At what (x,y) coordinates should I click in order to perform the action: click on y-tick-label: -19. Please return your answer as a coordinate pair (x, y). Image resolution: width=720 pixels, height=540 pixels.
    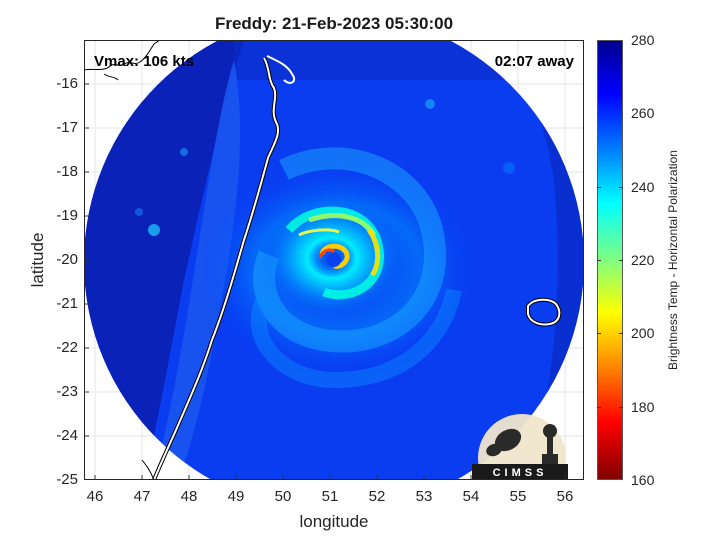
    Looking at the image, I should click on (67, 215).